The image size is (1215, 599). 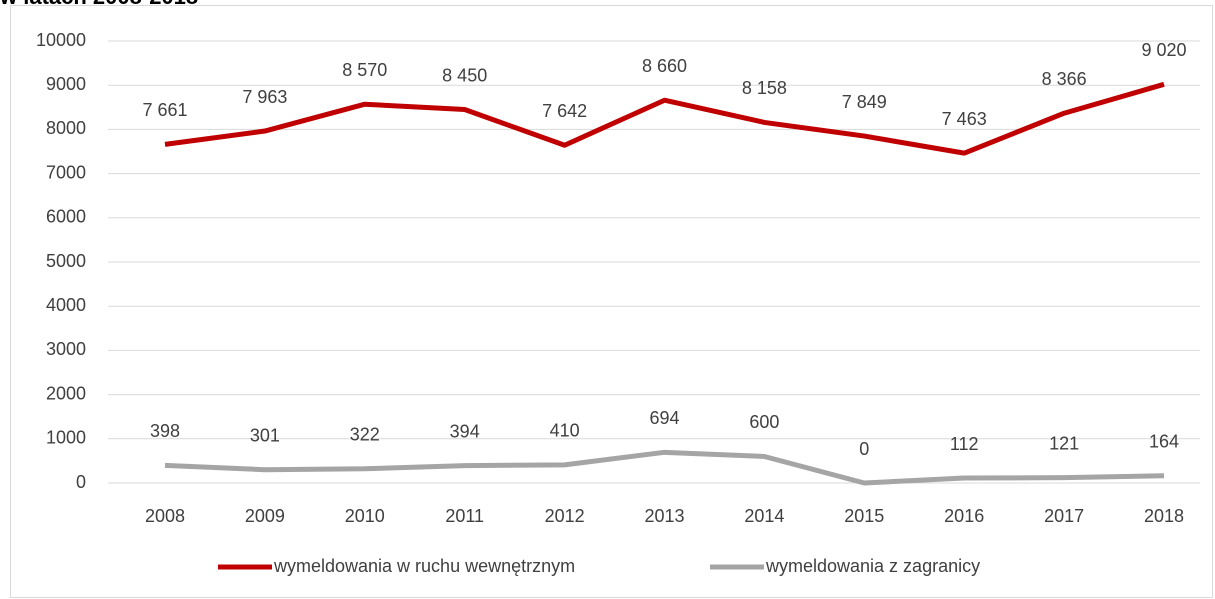 I want to click on data-label: 164, so click(x=1164, y=442).